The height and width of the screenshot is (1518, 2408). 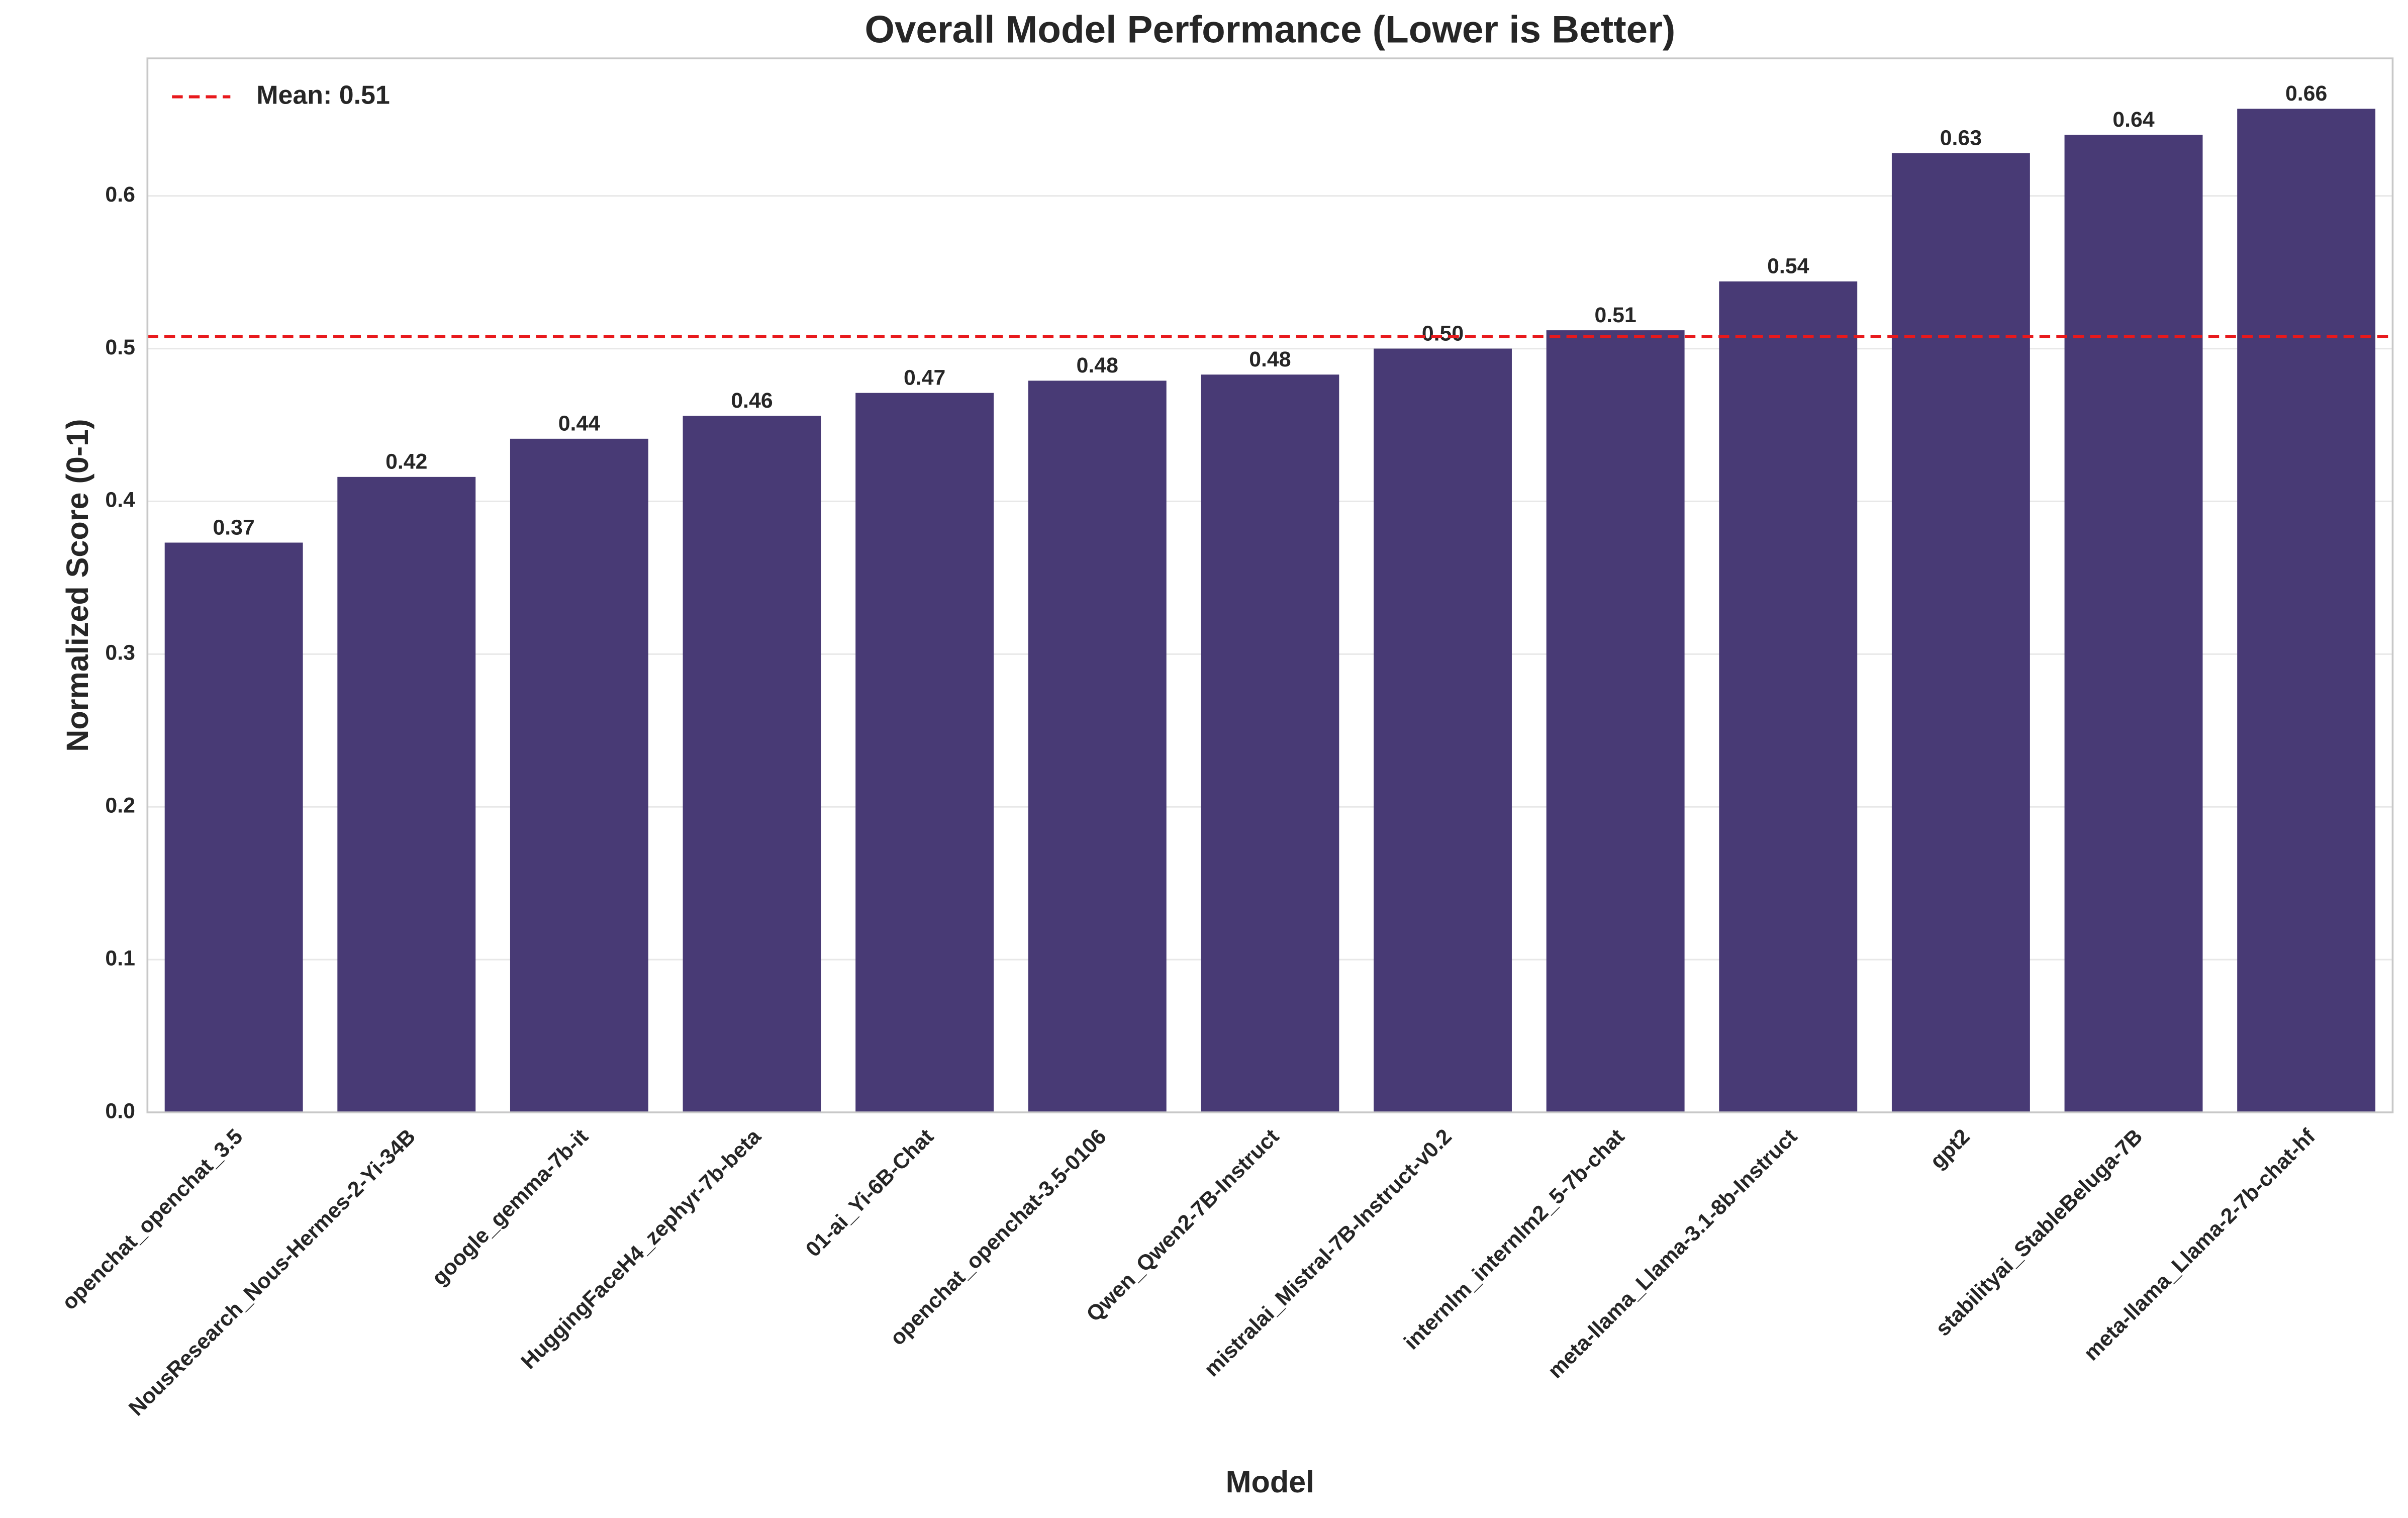 What do you see at coordinates (752, 401) in the screenshot?
I see `value-label: 0.46` at bounding box center [752, 401].